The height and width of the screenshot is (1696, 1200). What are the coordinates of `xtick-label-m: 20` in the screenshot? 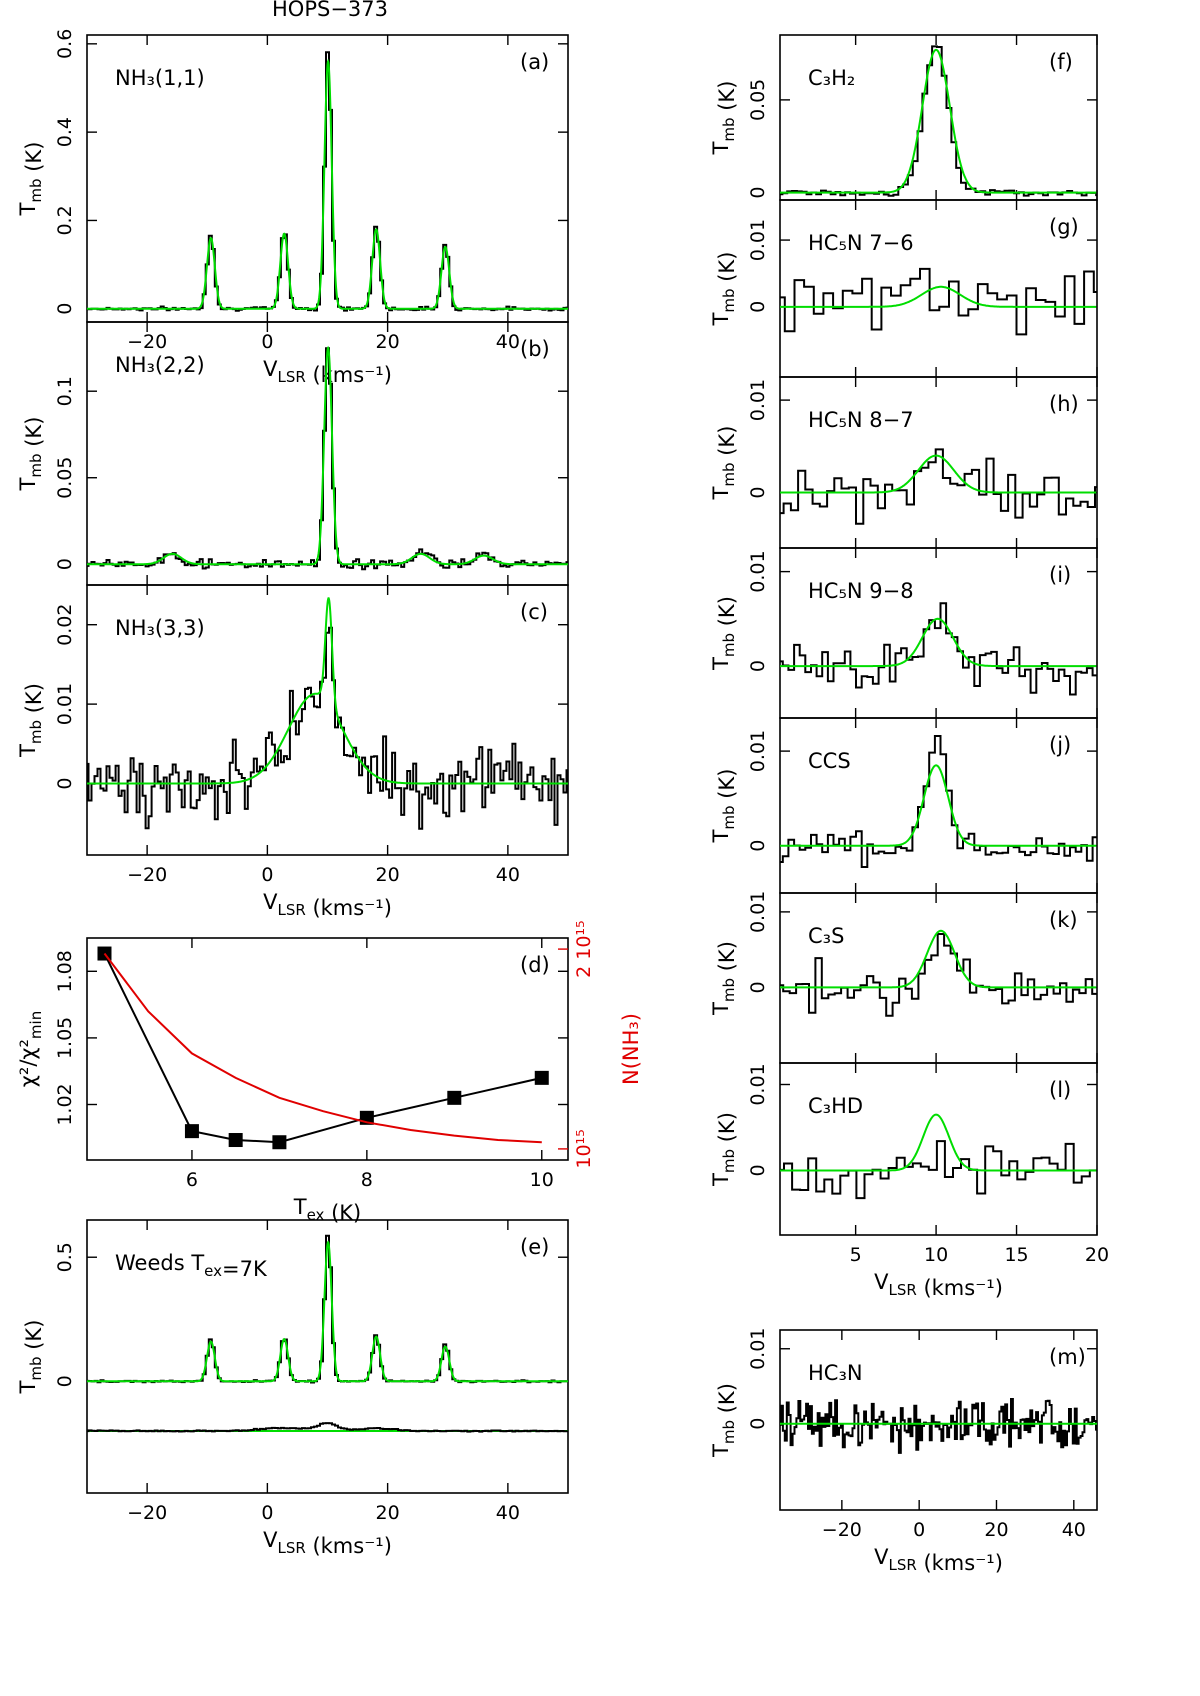 It's located at (996, 1530).